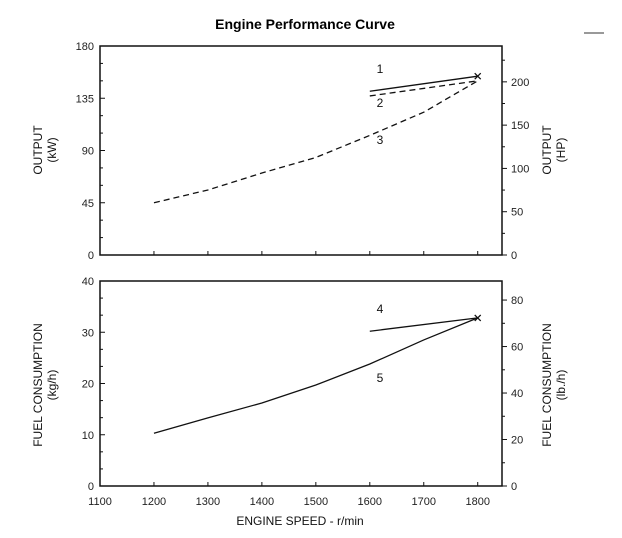 This screenshot has width=622, height=538. Describe the element at coordinates (517, 213) in the screenshot. I see `right-tick-label: 50` at that location.